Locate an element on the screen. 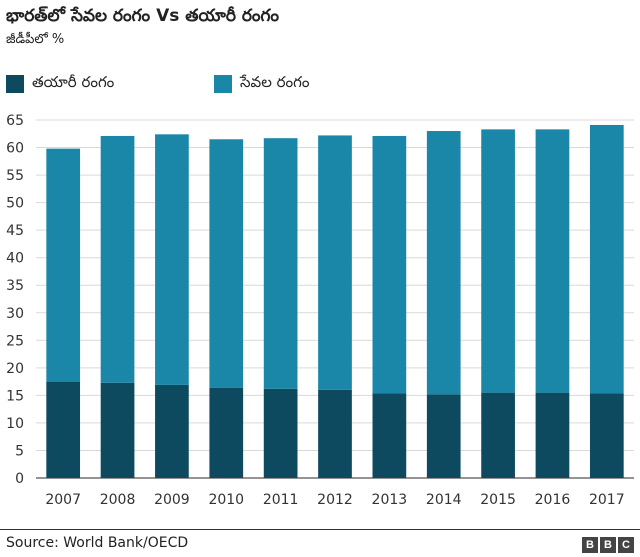  x-tick-label: 2012 is located at coordinates (335, 500).